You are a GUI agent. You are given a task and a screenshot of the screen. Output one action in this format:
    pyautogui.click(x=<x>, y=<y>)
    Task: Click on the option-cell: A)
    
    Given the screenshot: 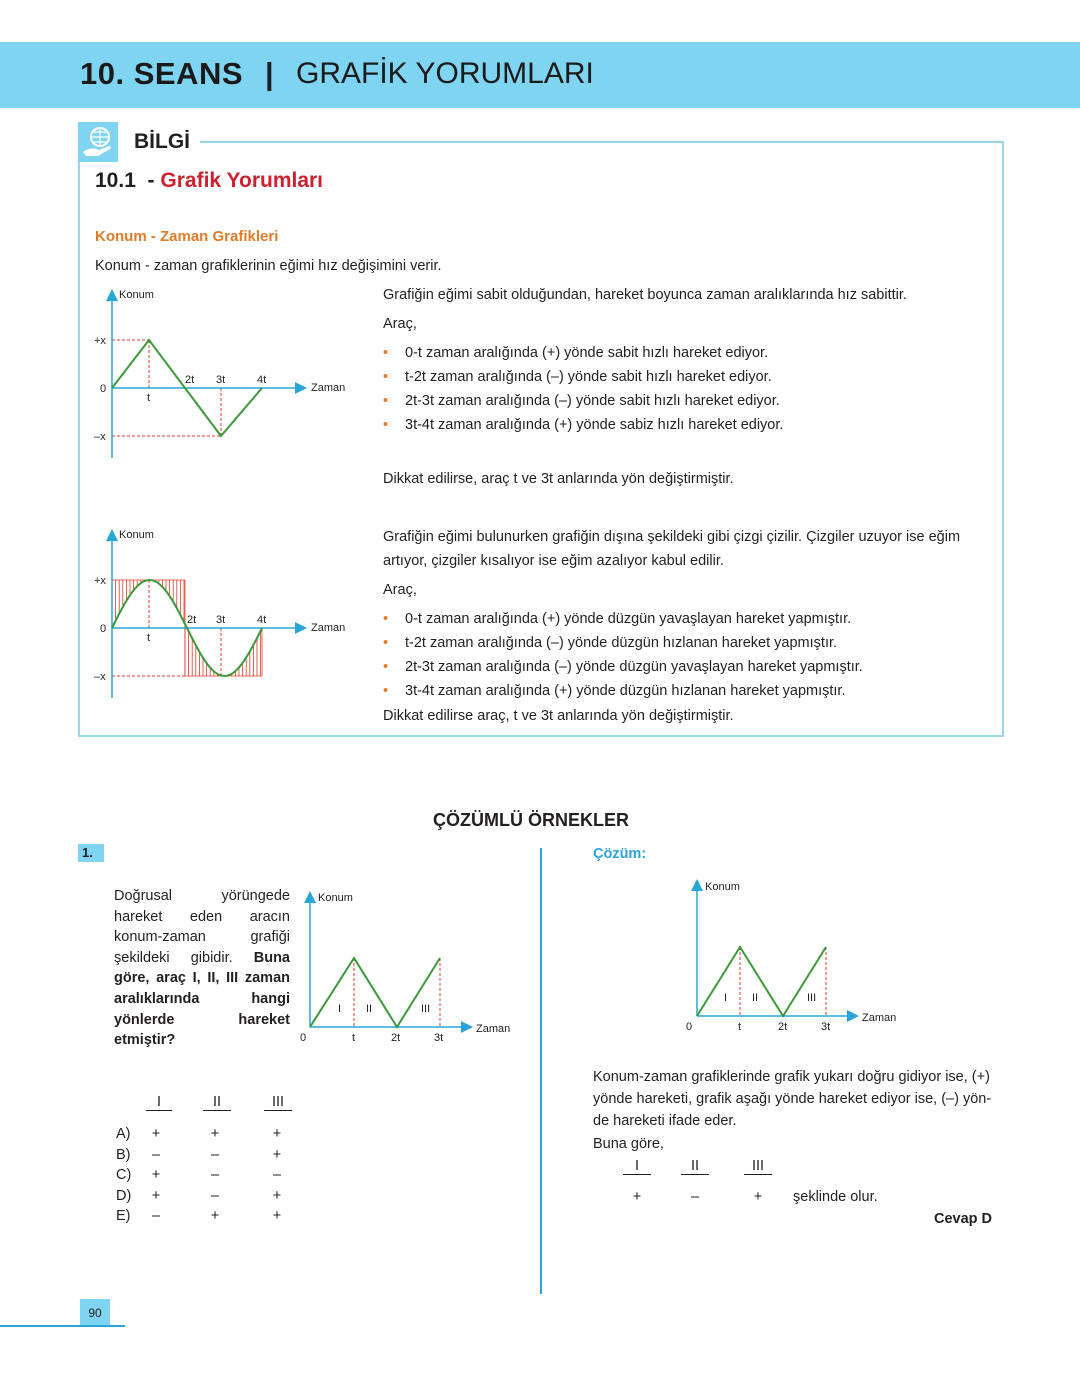 What is the action you would take?
    pyautogui.click(x=123, y=1134)
    